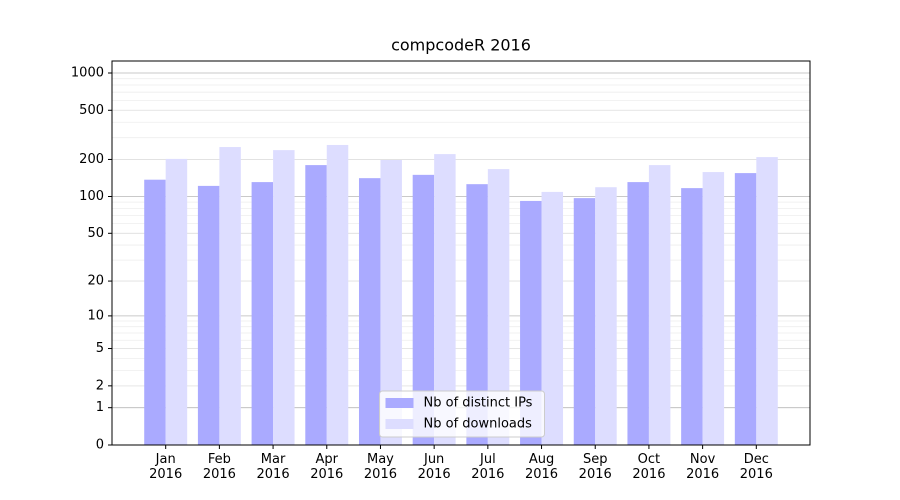  Describe the element at coordinates (478, 424) in the screenshot. I see `legend-label: Nb of downloads` at that location.